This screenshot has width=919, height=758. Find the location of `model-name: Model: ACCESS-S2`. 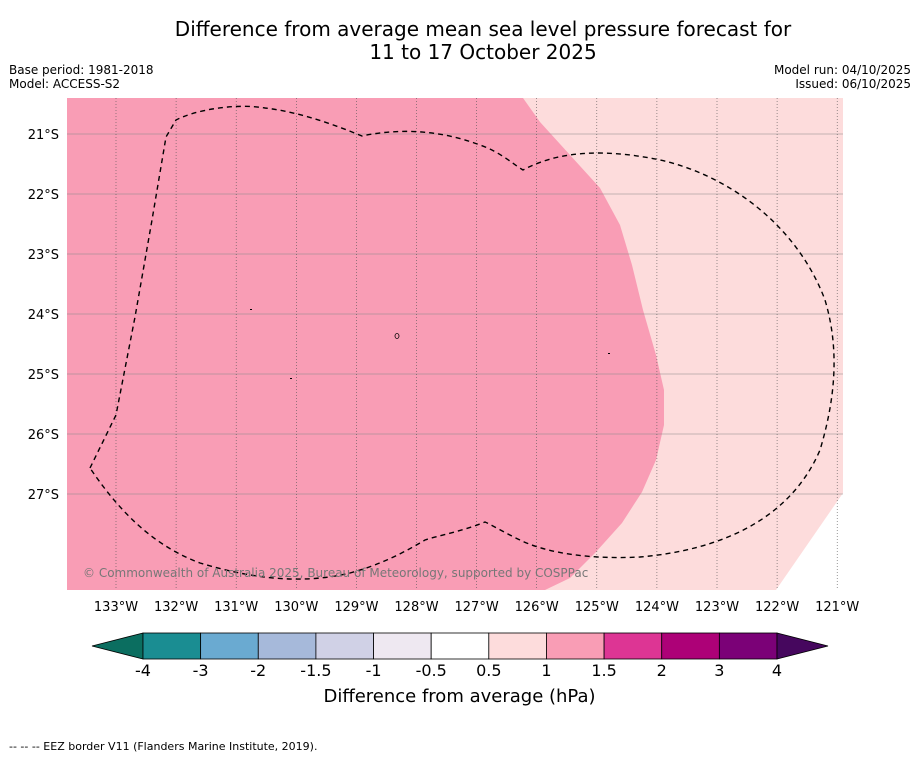

model-name: Model: ACCESS-S2 is located at coordinates (65, 84).